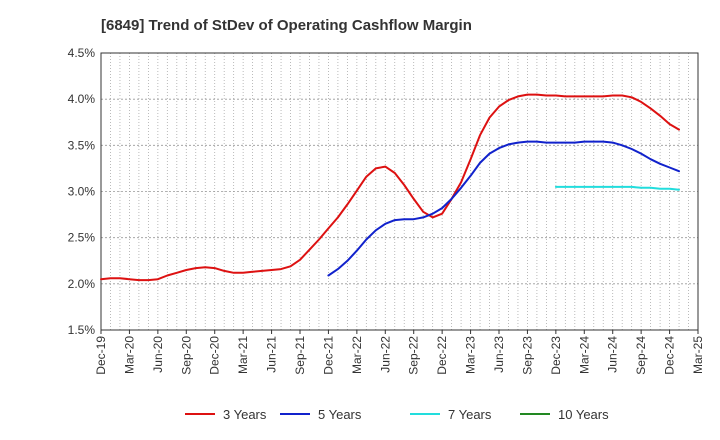  I want to click on y-tick-label: 4.5%, so click(82, 53).